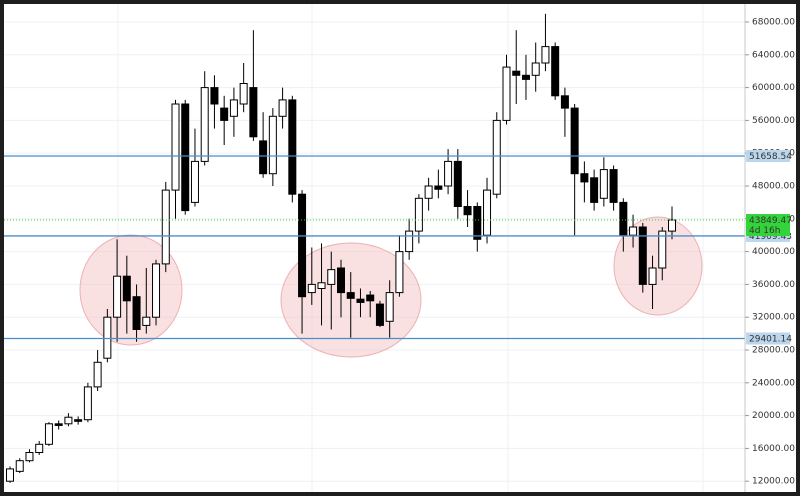 The height and width of the screenshot is (496, 800). I want to click on last-price-box, so click(768, 225).